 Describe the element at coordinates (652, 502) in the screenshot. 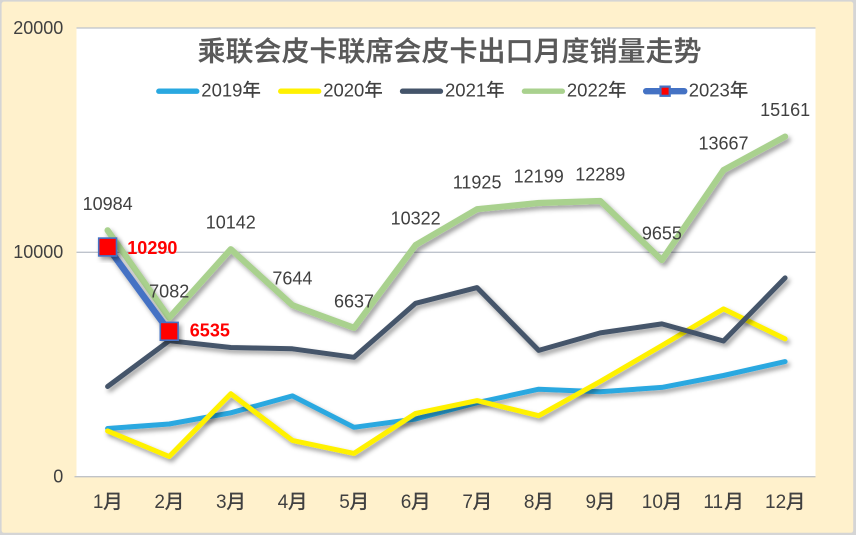

I see `svg-text: 10` at that location.